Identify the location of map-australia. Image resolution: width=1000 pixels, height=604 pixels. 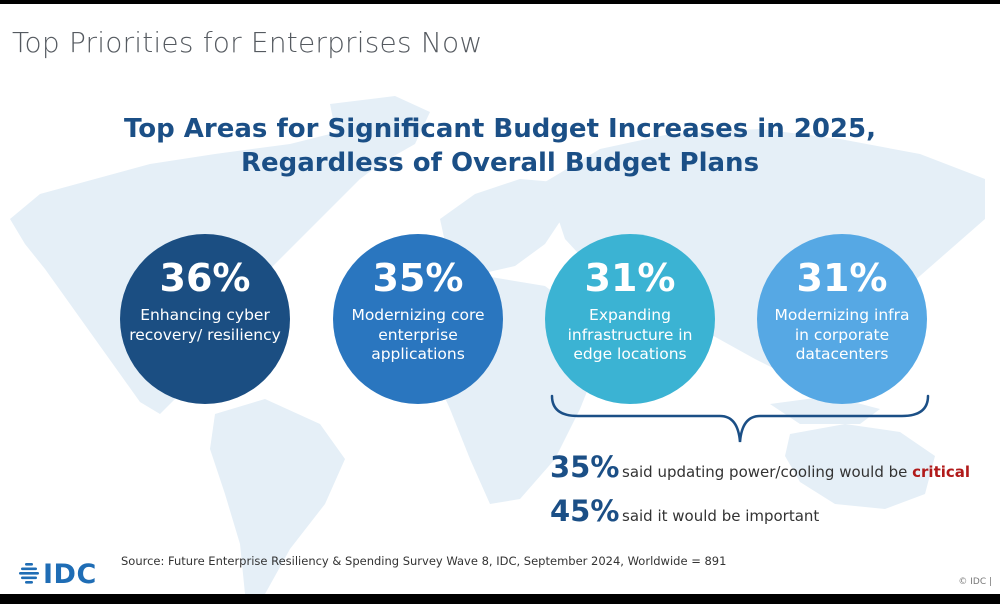
(860, 466).